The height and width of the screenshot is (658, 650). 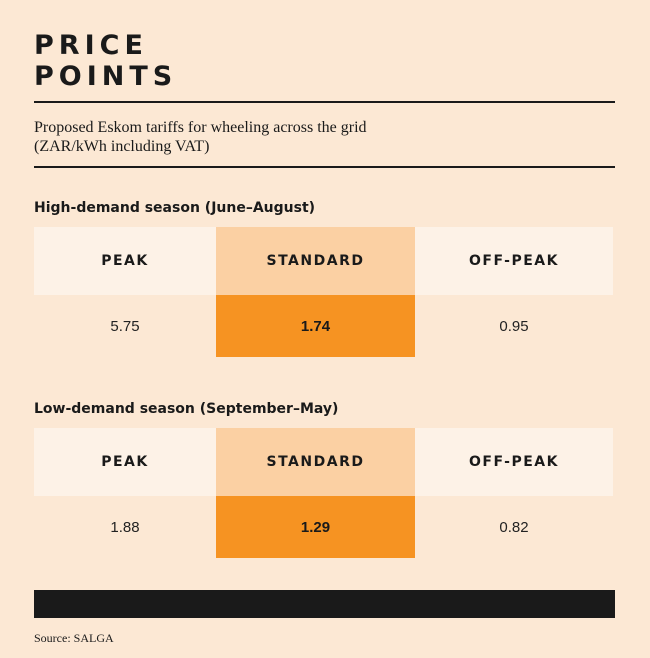 What do you see at coordinates (315, 326) in the screenshot?
I see `high-demand-standard-value: 1.74` at bounding box center [315, 326].